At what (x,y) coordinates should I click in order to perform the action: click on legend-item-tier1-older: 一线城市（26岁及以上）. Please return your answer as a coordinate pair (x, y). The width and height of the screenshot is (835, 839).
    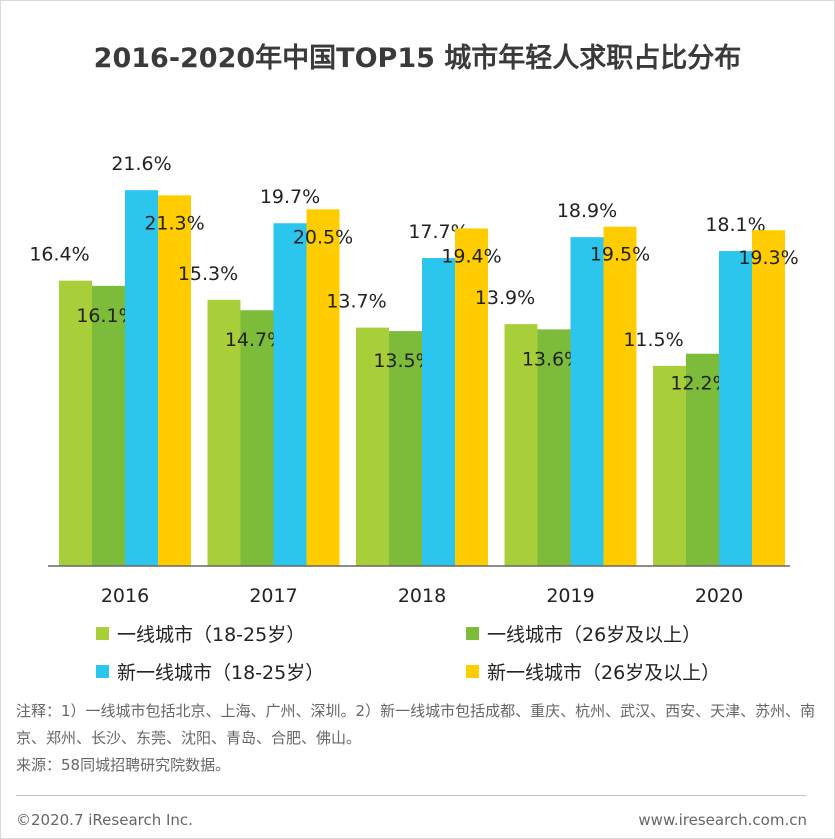
    Looking at the image, I should click on (583, 633).